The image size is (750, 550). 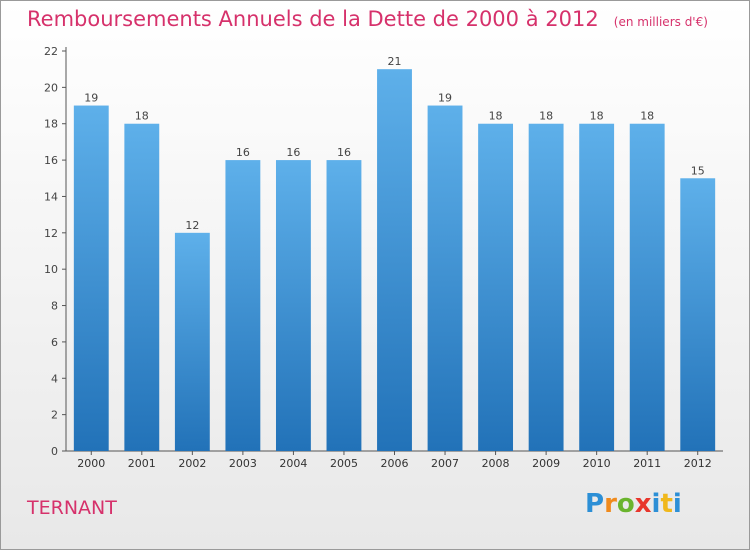 I want to click on data-label: 15, so click(x=698, y=170).